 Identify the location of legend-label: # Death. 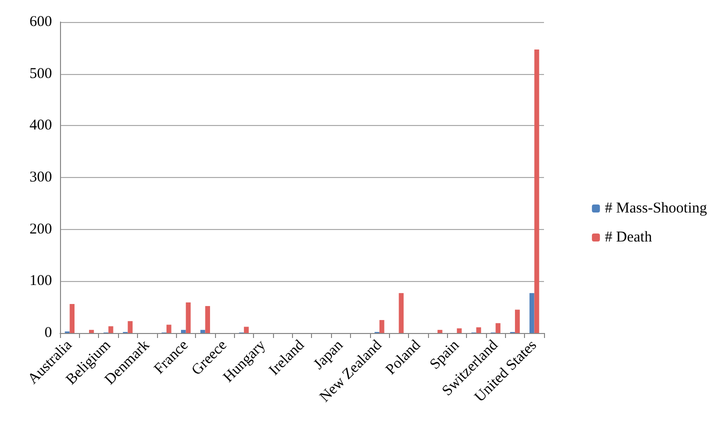
(628, 238).